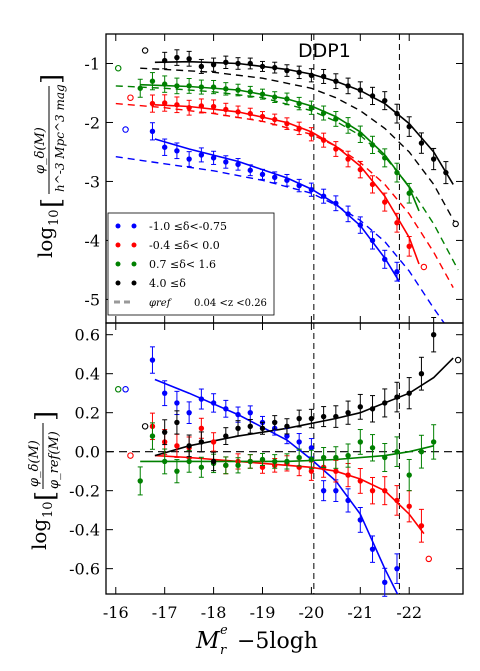 This screenshot has width=480, height=671. What do you see at coordinates (134, 226) in the screenshot?
I see `legend-marker` at bounding box center [134, 226].